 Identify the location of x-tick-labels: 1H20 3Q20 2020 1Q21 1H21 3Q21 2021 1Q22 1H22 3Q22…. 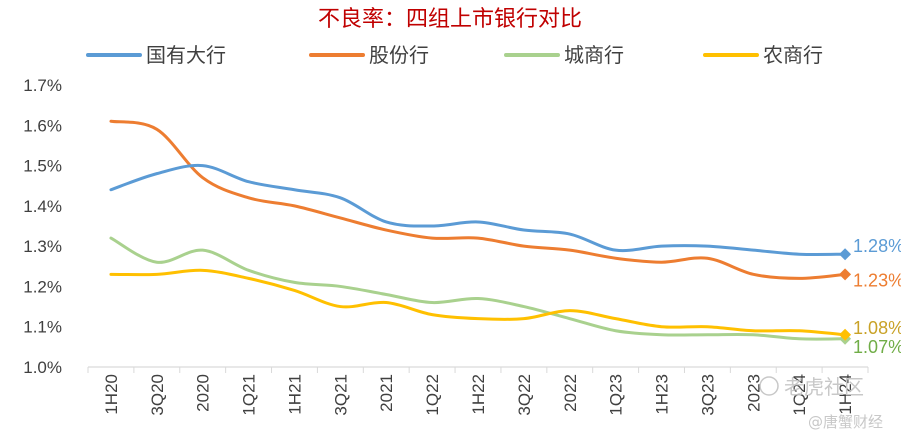
(478, 395).